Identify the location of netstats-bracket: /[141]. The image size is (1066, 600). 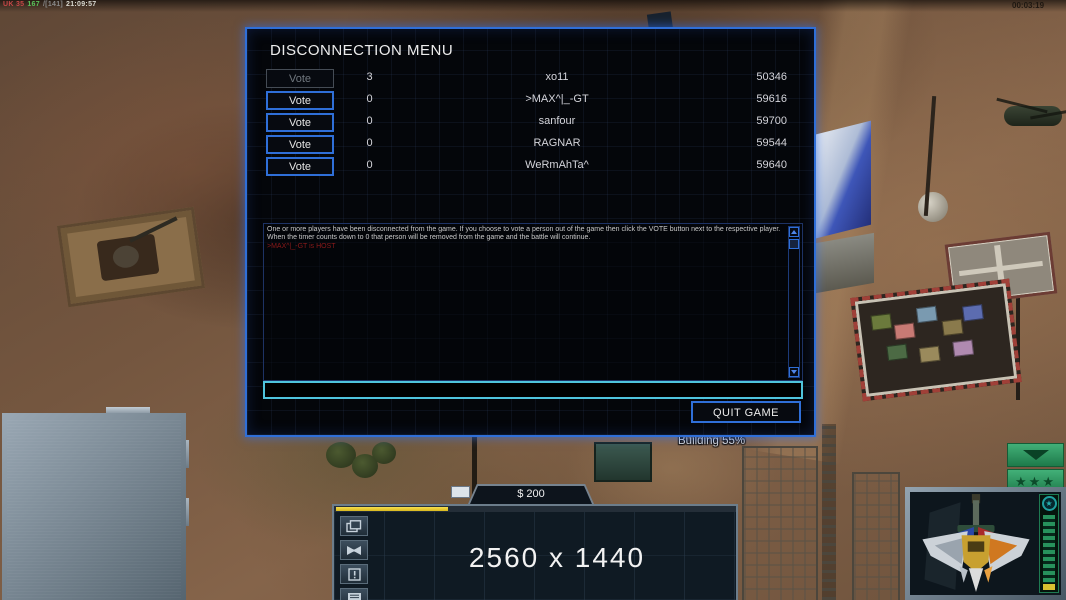
(53, 4).